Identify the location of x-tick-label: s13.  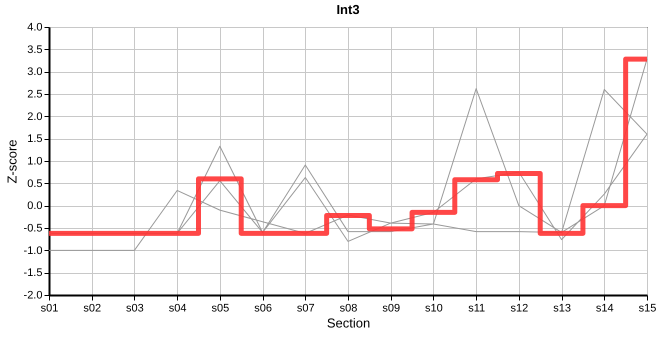
(562, 308).